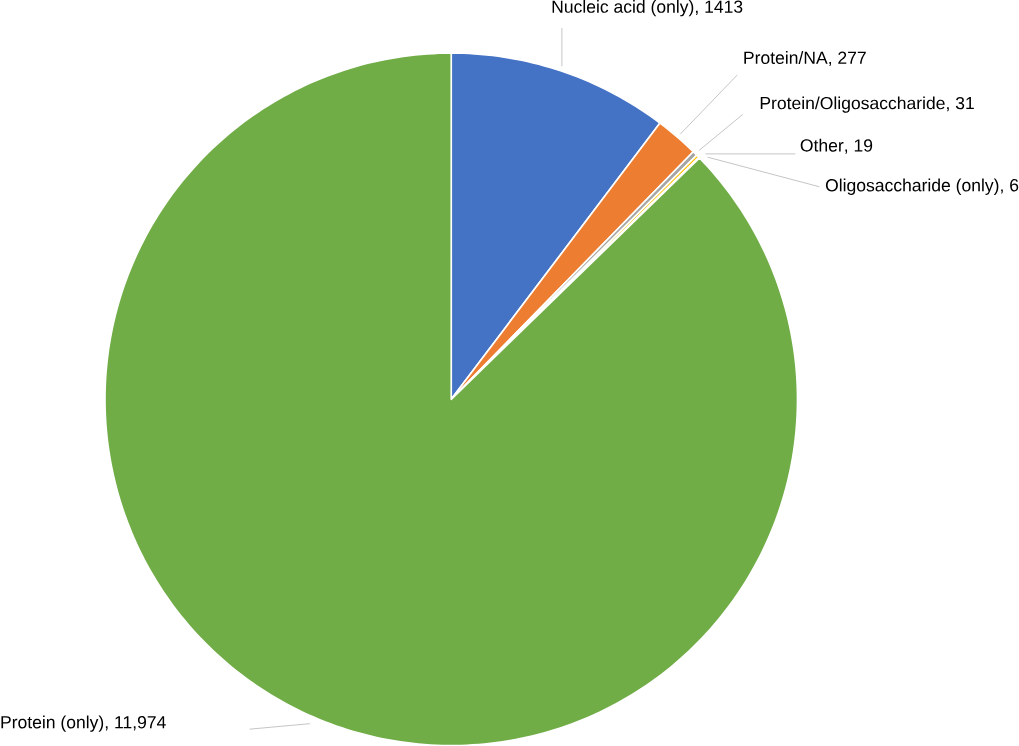 Image resolution: width=1019 pixels, height=746 pixels. Describe the element at coordinates (852, 104) in the screenshot. I see `slice-label: Protein/Oligosaccharide` at that location.